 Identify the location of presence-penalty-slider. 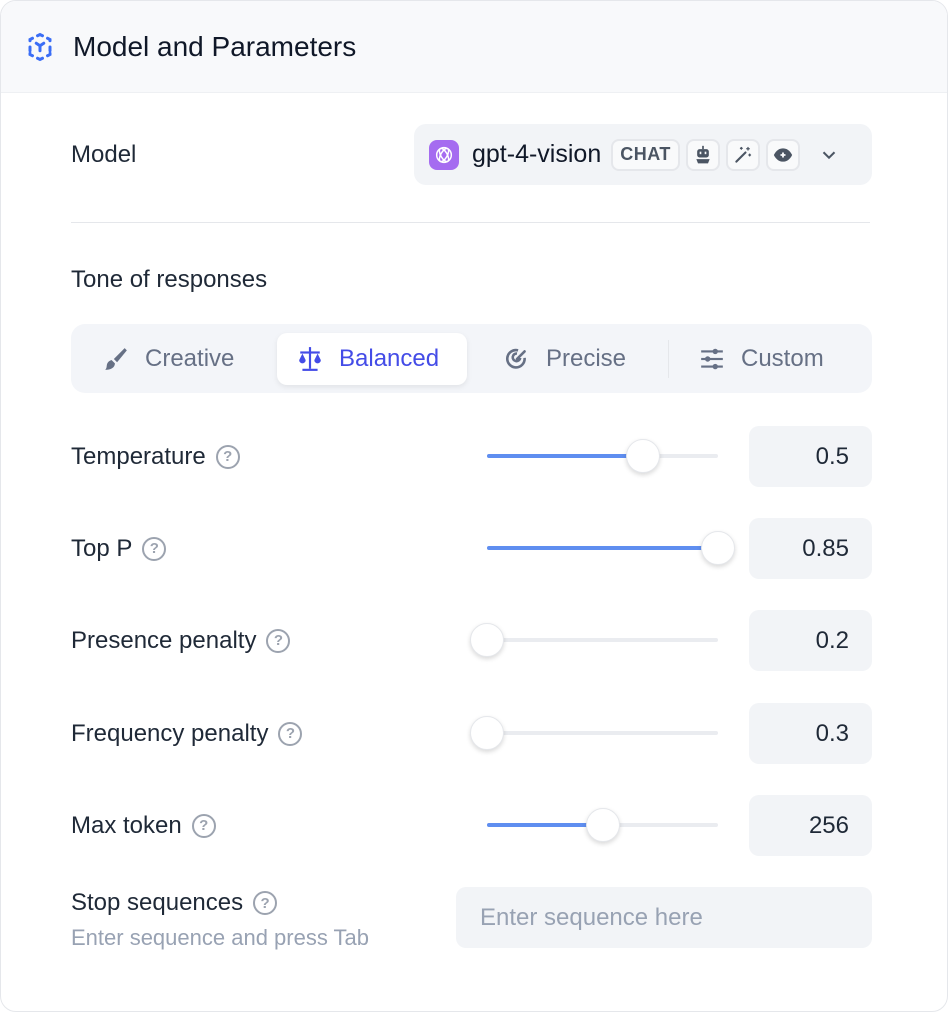
(594, 640).